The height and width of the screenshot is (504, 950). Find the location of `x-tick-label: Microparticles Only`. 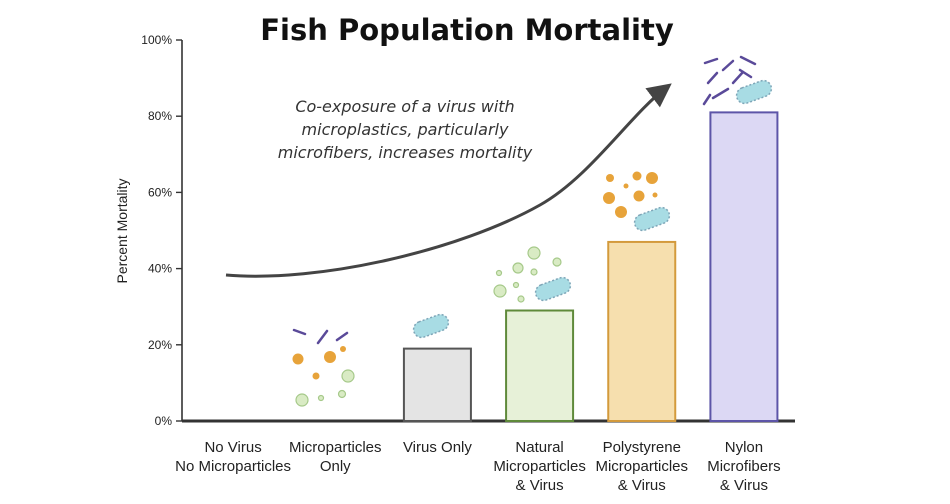

x-tick-label: Microparticles Only is located at coordinates (335, 457).